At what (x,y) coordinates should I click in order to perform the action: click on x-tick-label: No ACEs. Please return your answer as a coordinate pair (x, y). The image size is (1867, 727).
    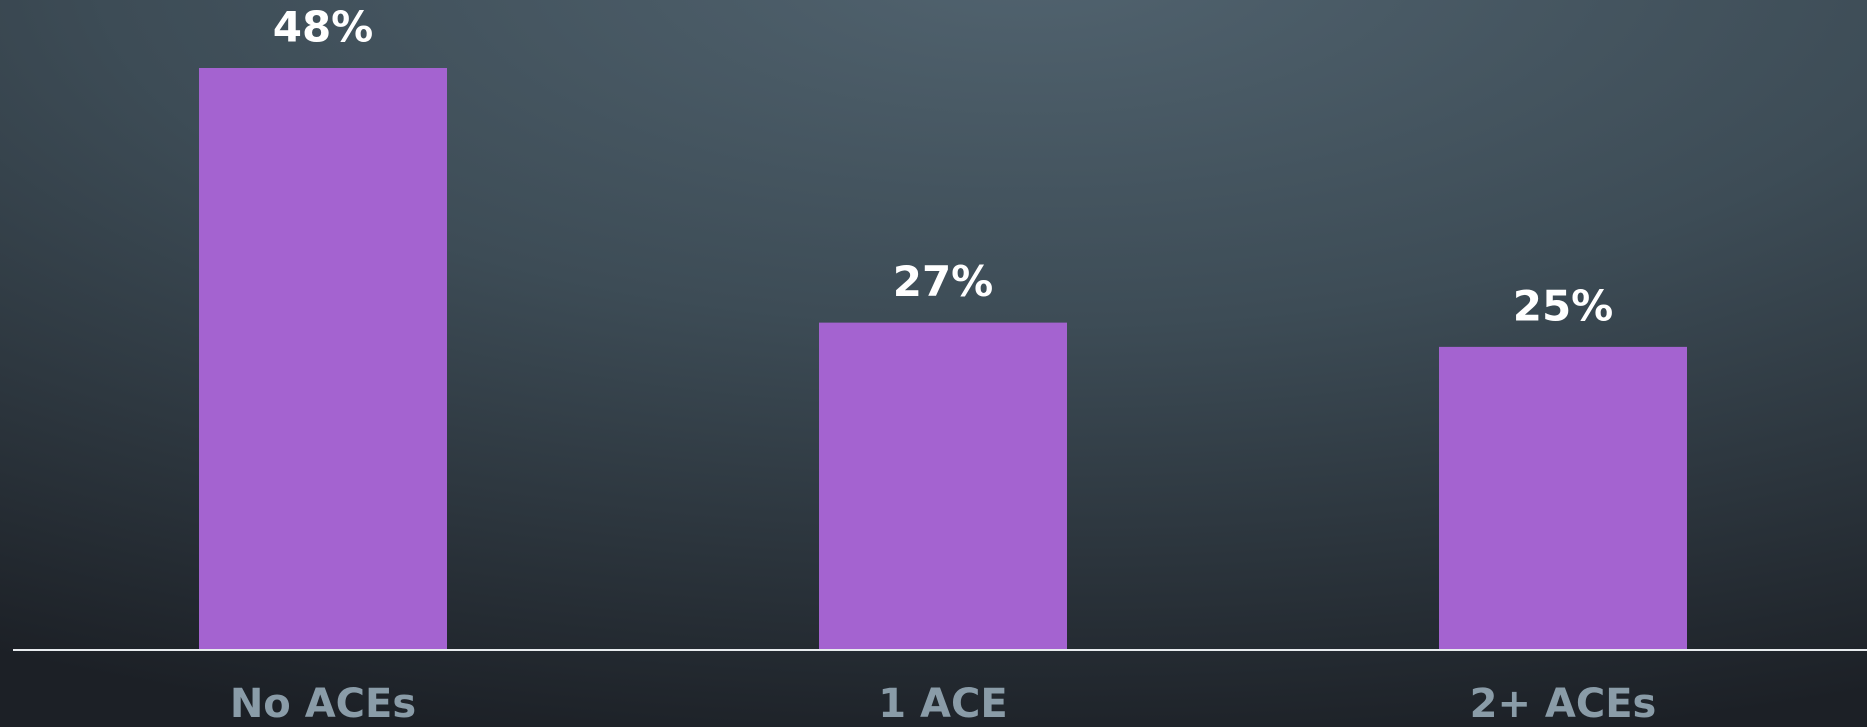
    Looking at the image, I should click on (323, 704).